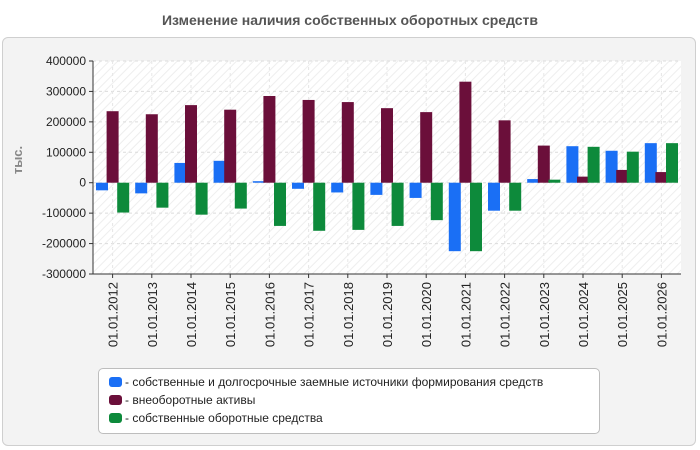  I want to click on x-tick-label: 01.01.2020, so click(426, 314).